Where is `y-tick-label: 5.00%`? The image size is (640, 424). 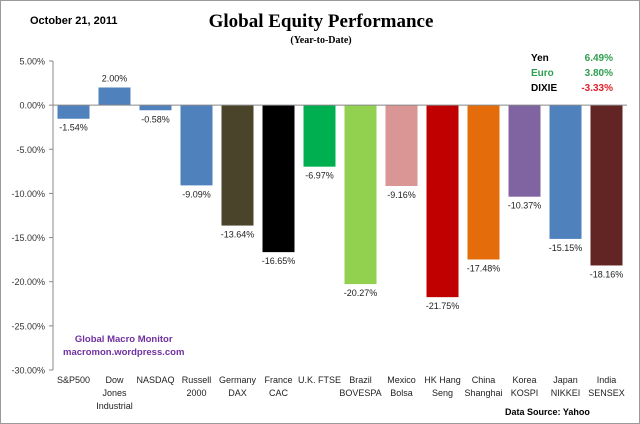 y-tick-label: 5.00% is located at coordinates (32, 62).